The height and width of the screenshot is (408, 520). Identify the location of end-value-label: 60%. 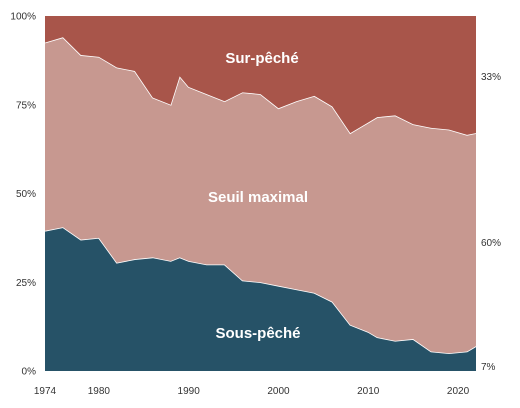
(491, 243).